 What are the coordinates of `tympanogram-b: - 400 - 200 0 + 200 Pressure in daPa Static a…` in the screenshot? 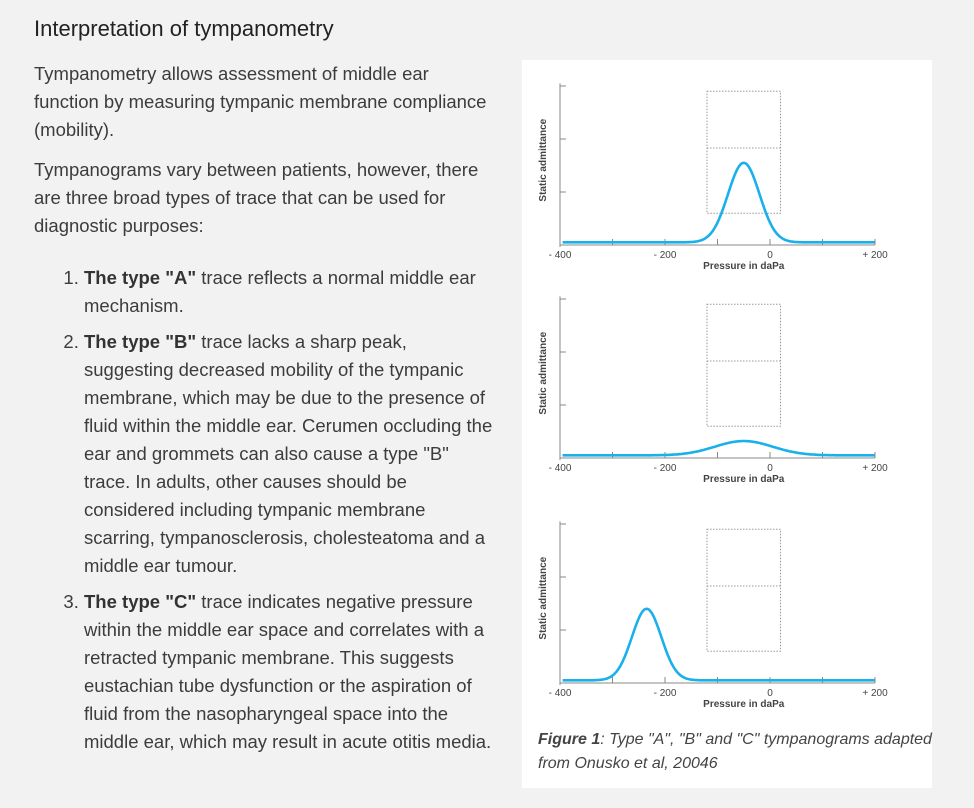 It's located at (713, 390).